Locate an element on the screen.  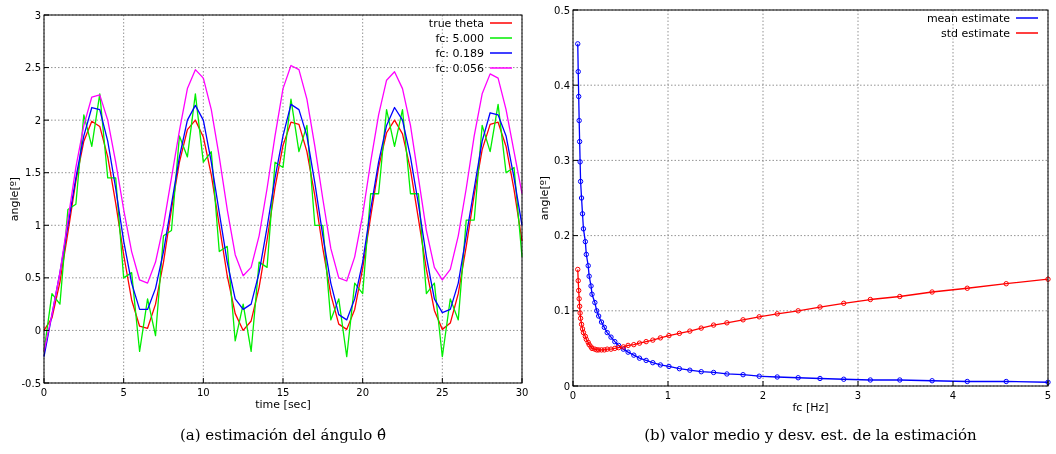
x-tick-label: 10 is located at coordinates (203, 392).